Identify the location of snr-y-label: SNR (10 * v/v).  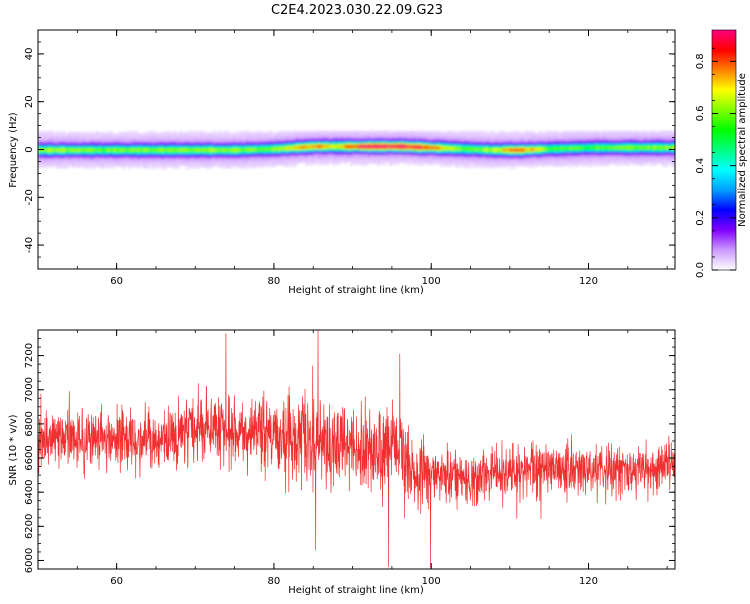
(13, 449).